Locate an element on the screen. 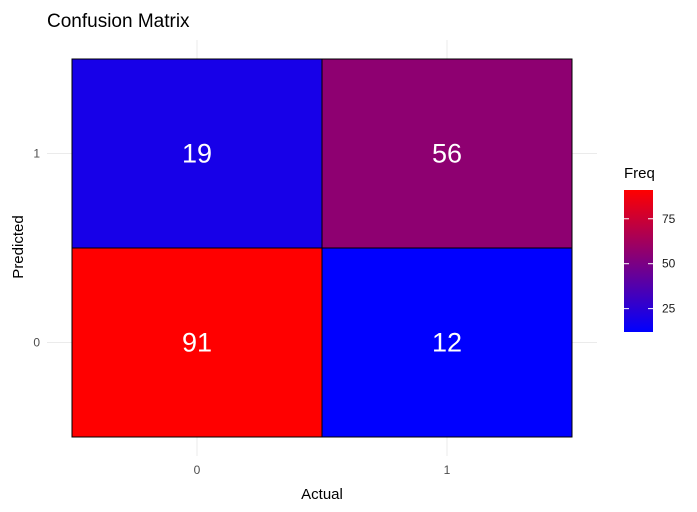 The width and height of the screenshot is (697, 512). color-legend: Freq 25 50 75 is located at coordinates (650, 248).